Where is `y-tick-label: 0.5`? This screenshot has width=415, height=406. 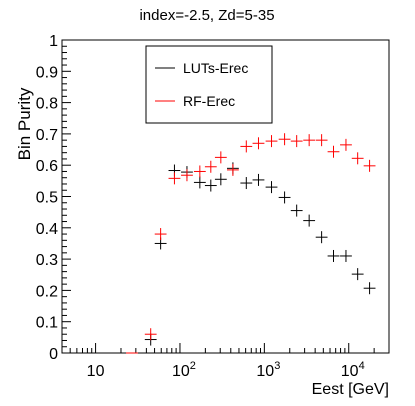
y-tick-label: 0.5 is located at coordinates (47, 198).